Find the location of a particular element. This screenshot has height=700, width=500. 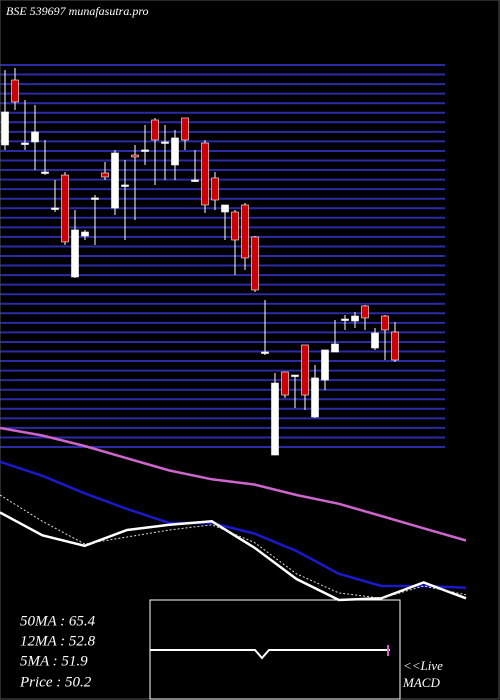

macd-line is located at coordinates (270, 654).